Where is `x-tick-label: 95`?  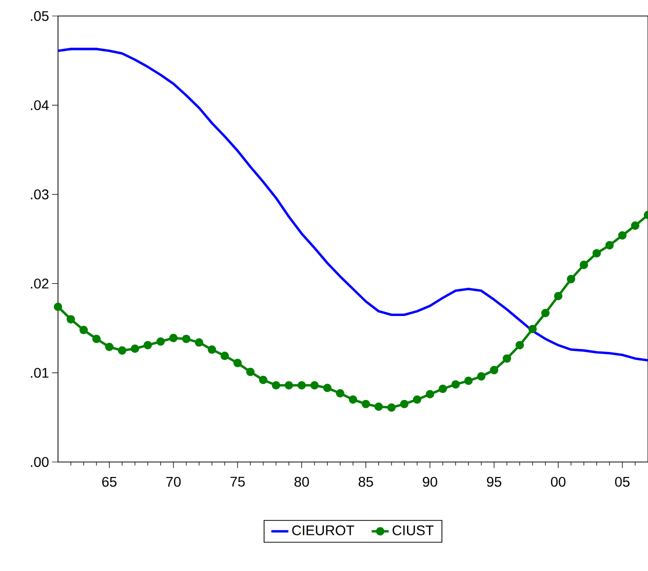 x-tick-label: 95 is located at coordinates (494, 481).